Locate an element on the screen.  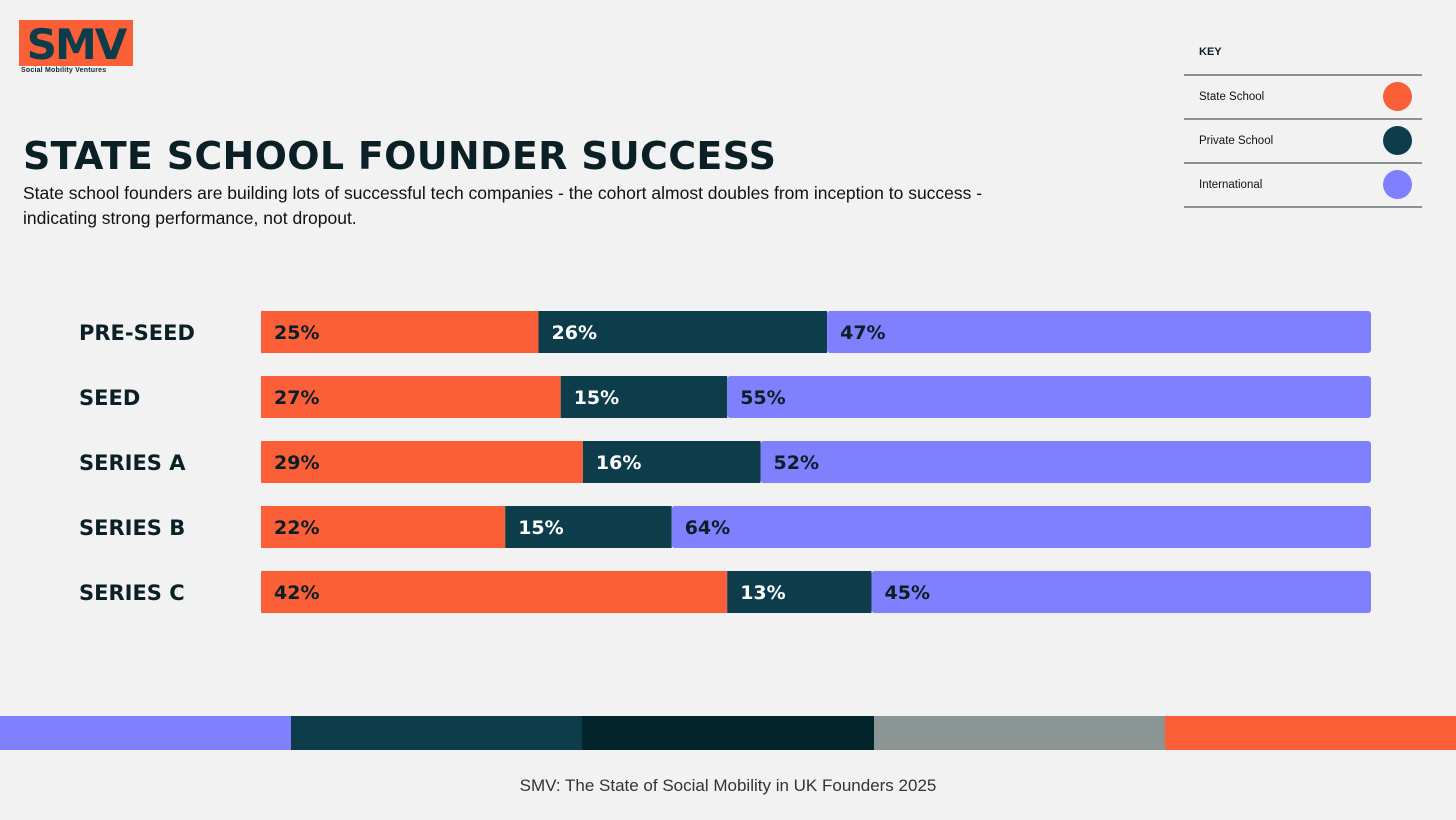
footer-color-strip is located at coordinates (728, 733).